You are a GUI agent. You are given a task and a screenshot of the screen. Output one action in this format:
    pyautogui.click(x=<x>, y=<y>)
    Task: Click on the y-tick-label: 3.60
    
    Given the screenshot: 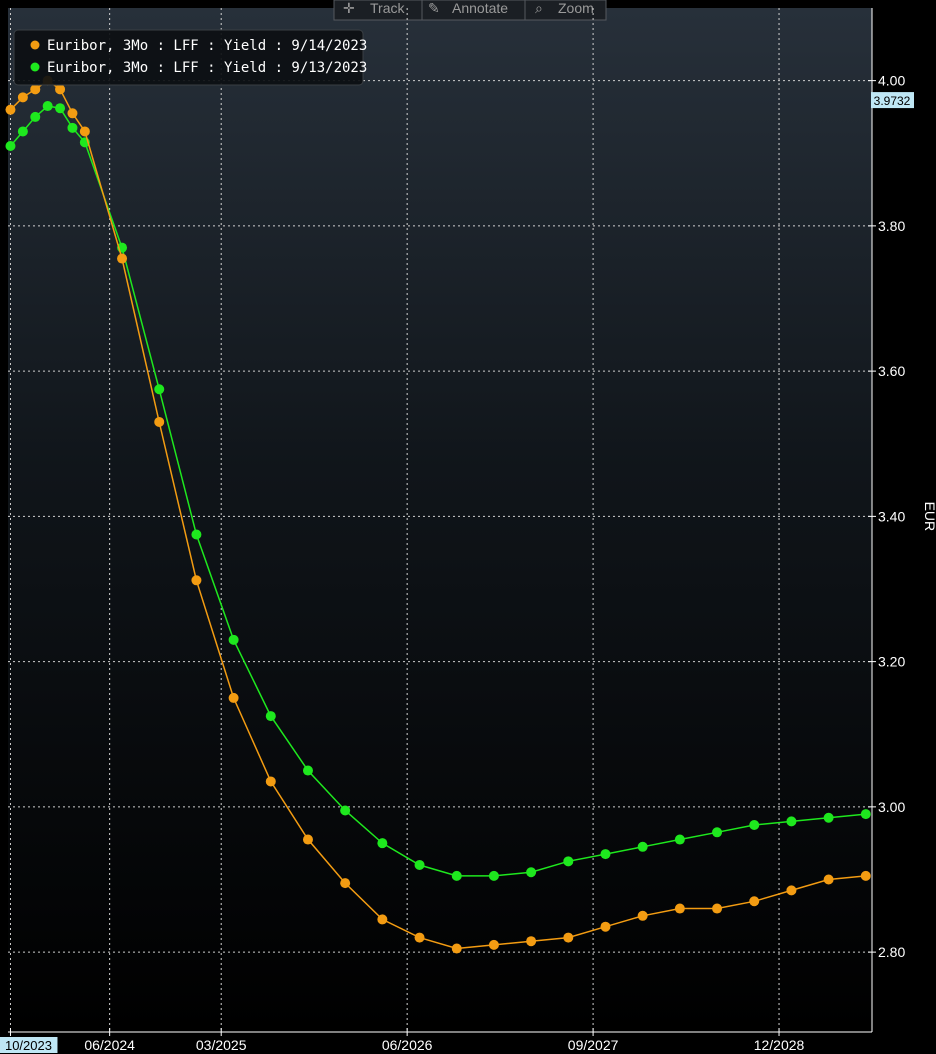 What is the action you would take?
    pyautogui.click(x=891, y=371)
    